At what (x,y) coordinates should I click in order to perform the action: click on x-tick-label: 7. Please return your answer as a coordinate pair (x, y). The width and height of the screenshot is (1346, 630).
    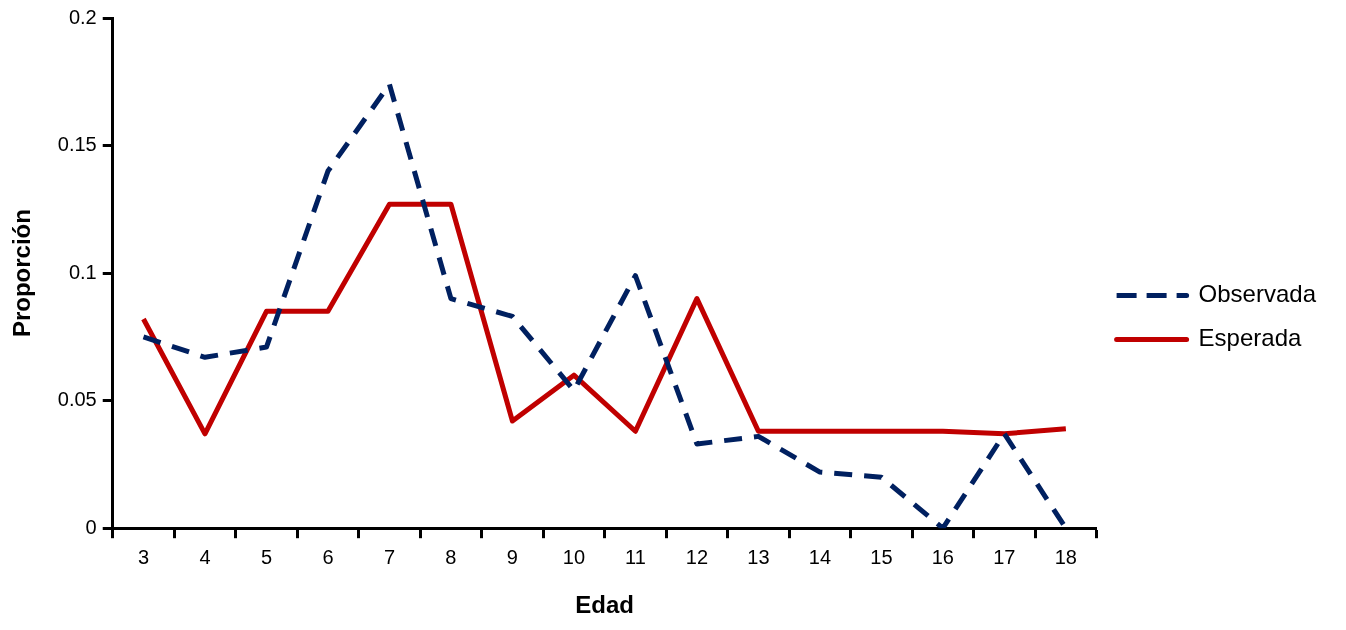
    Looking at the image, I should click on (389, 556).